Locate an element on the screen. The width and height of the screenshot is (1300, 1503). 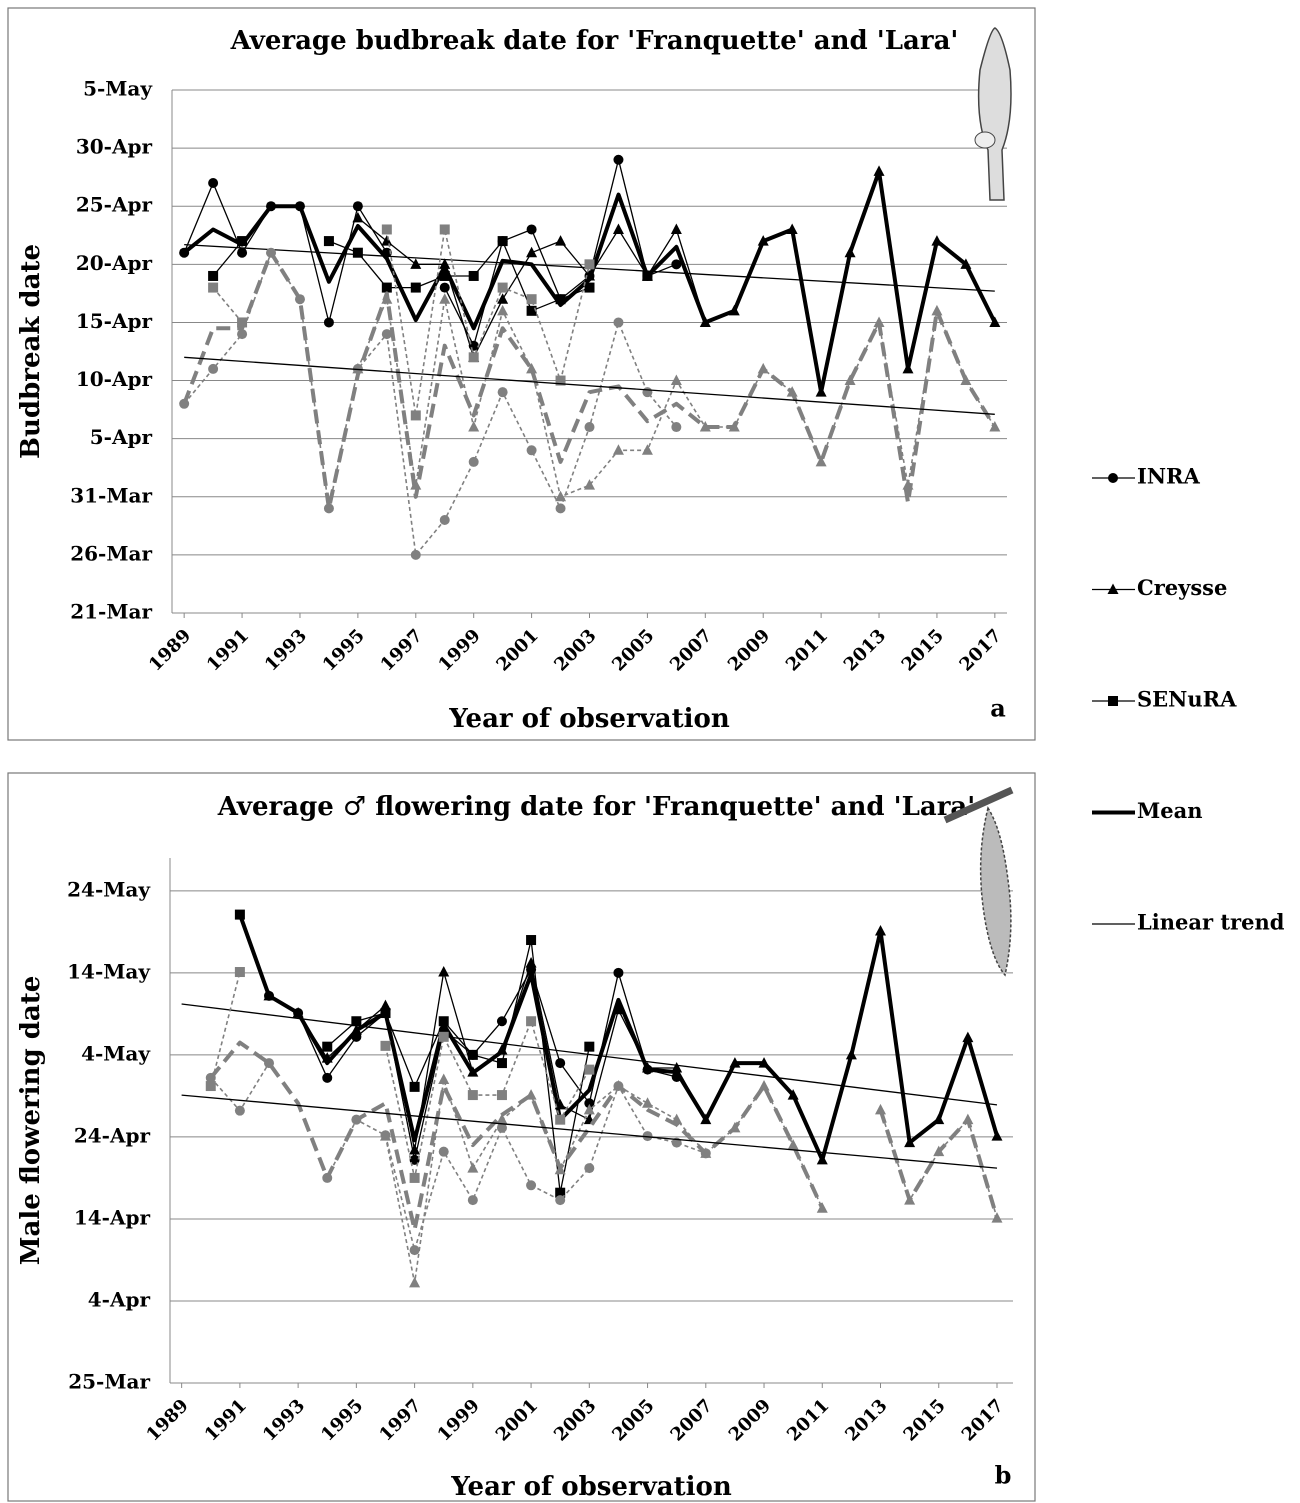
x-tick-label: 2009 is located at coordinates (750, 1420).